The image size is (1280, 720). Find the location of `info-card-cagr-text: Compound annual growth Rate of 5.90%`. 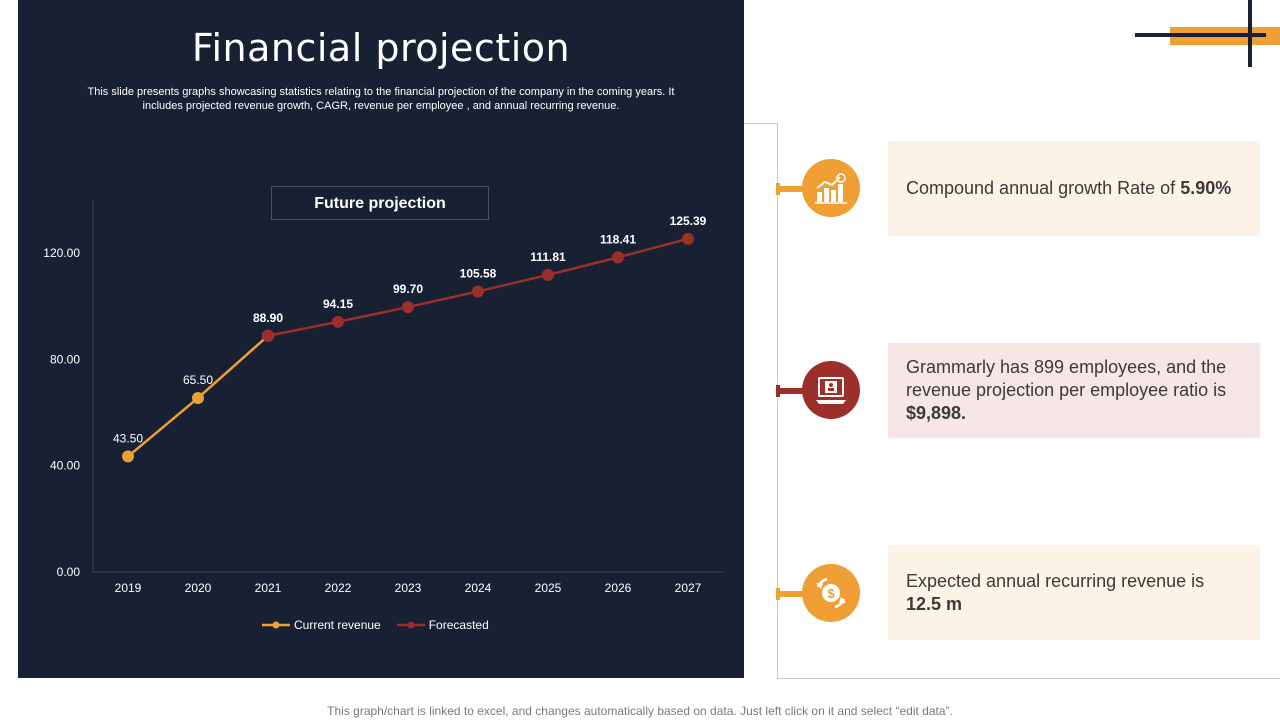

info-card-cagr-text: Compound annual growth Rate of 5.90% is located at coordinates (1074, 188).